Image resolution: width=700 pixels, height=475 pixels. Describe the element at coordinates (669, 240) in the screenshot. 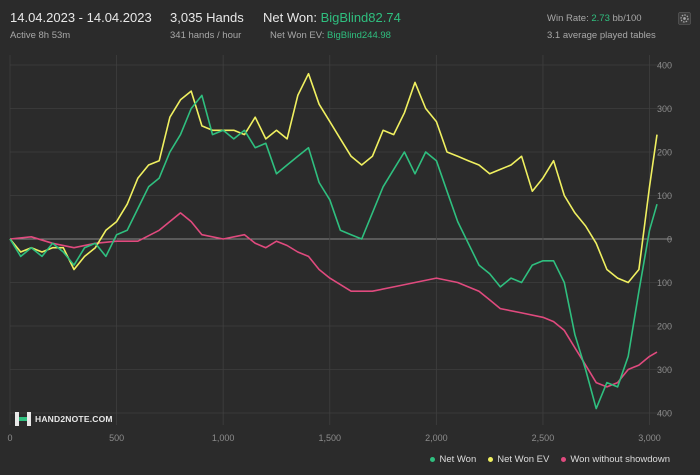

I see `y-tick-label: 0` at that location.